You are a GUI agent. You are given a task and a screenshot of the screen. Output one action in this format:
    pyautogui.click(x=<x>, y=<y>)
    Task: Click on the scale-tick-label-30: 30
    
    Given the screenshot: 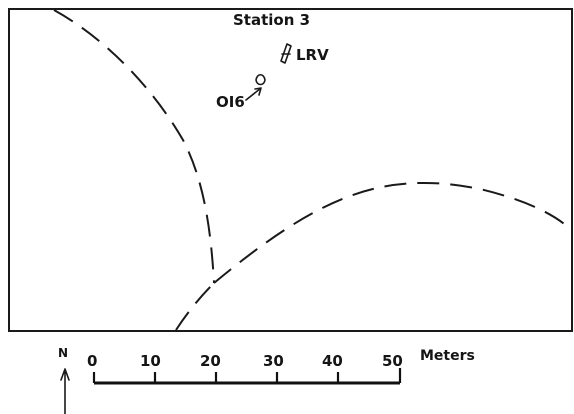 What is the action you would take?
    pyautogui.click(x=273, y=361)
    